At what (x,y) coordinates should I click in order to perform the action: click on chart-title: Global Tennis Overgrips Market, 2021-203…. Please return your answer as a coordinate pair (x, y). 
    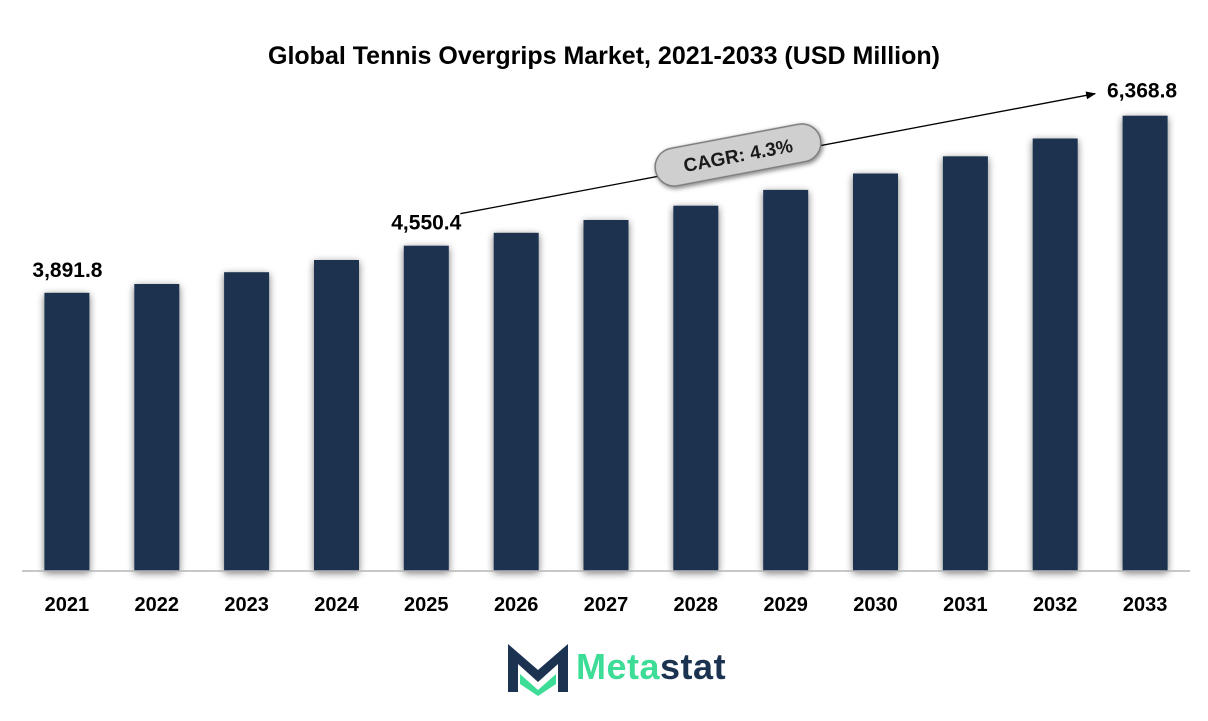
    Looking at the image, I should click on (604, 56).